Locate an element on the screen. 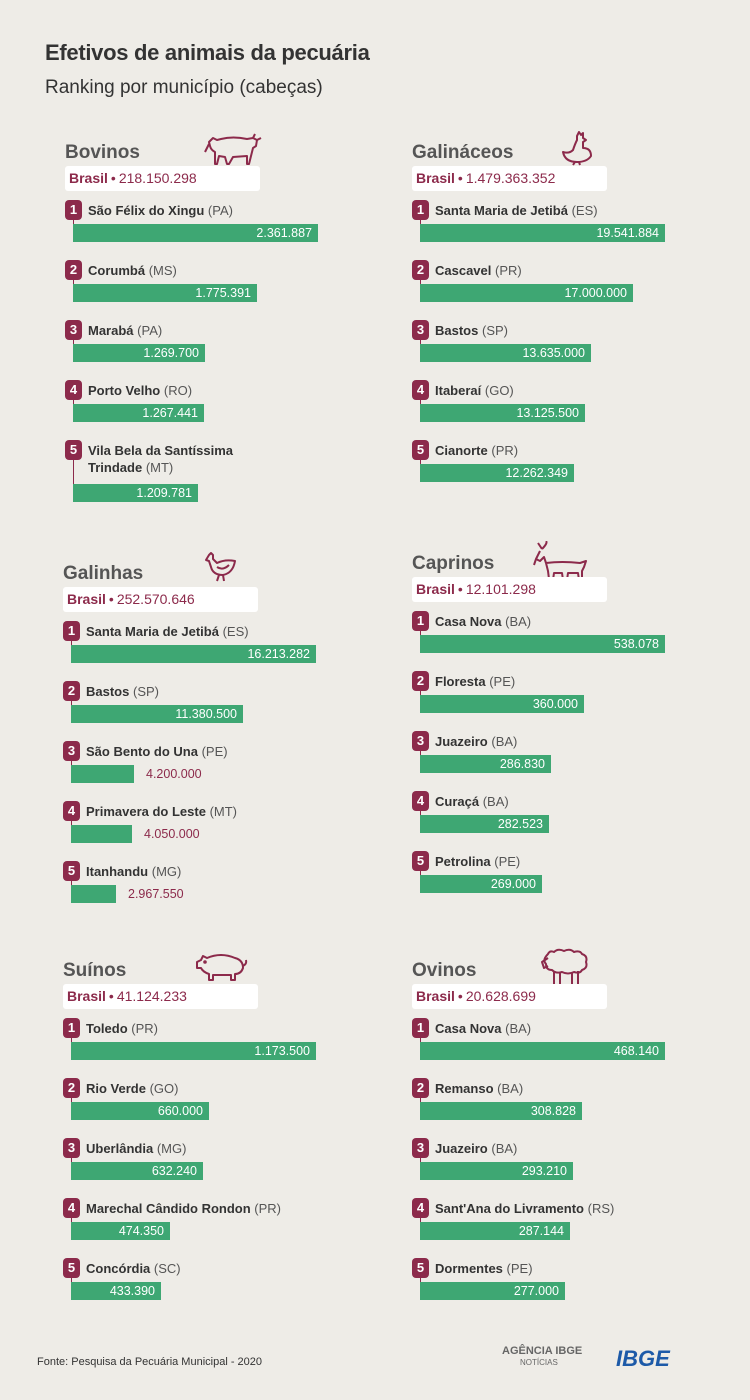  brasil-value: 41.124.233 is located at coordinates (151, 996).